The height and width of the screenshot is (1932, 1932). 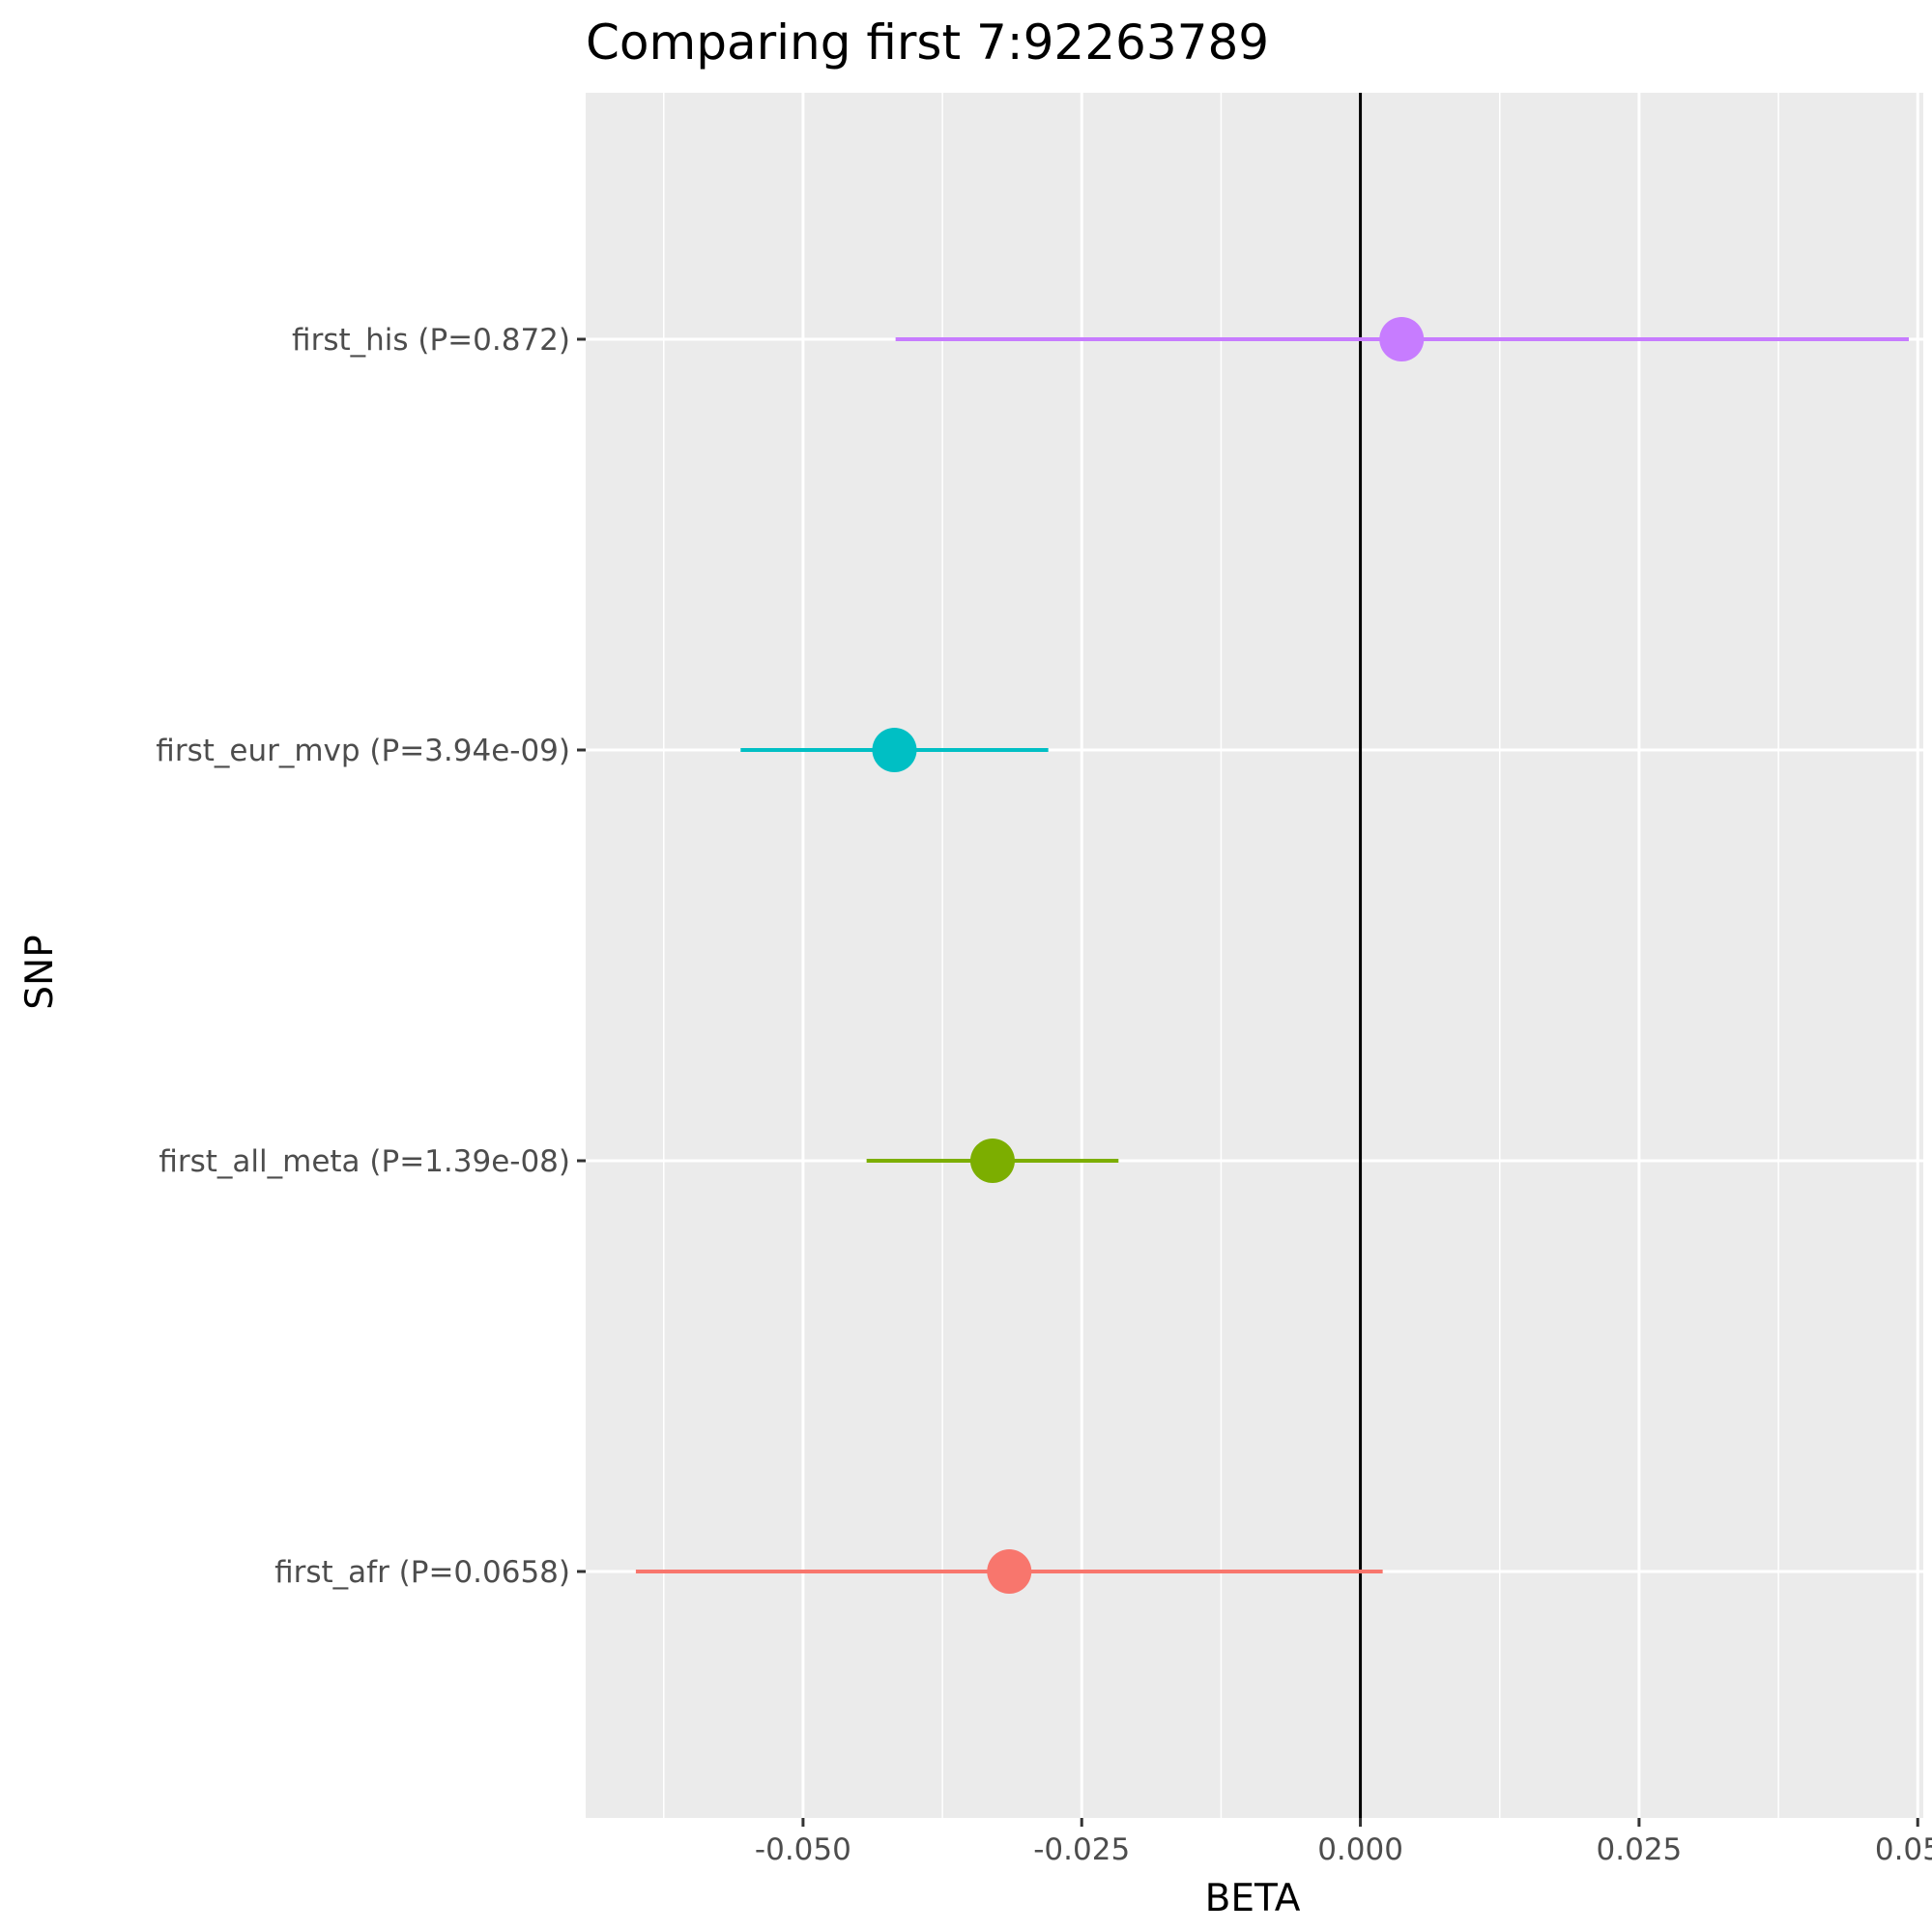 What do you see at coordinates (422, 1572) in the screenshot?
I see `y-tick-label: first_afr (P=0.0658)` at bounding box center [422, 1572].